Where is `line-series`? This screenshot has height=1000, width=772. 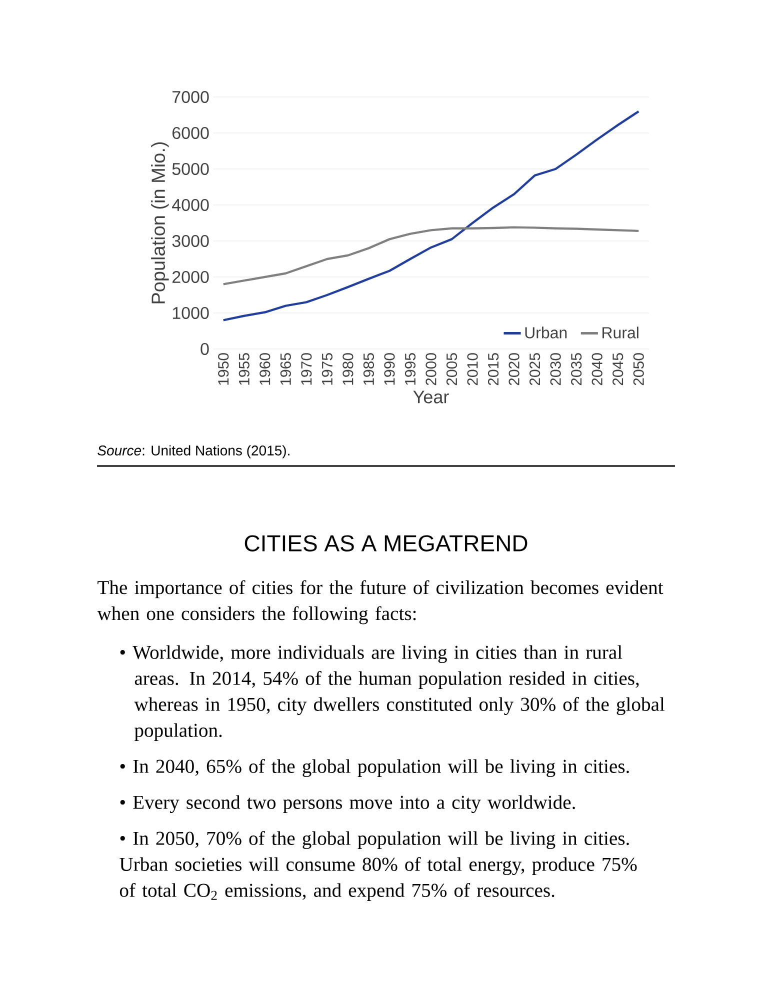
line-series is located at coordinates (431, 216).